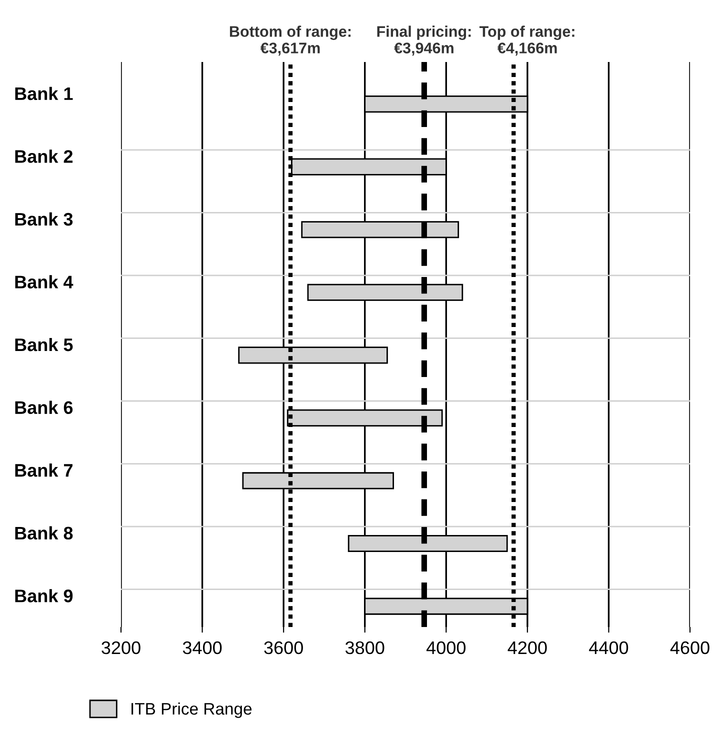  What do you see at coordinates (527, 647) in the screenshot?
I see `x-tick-label: 4200` at bounding box center [527, 647].